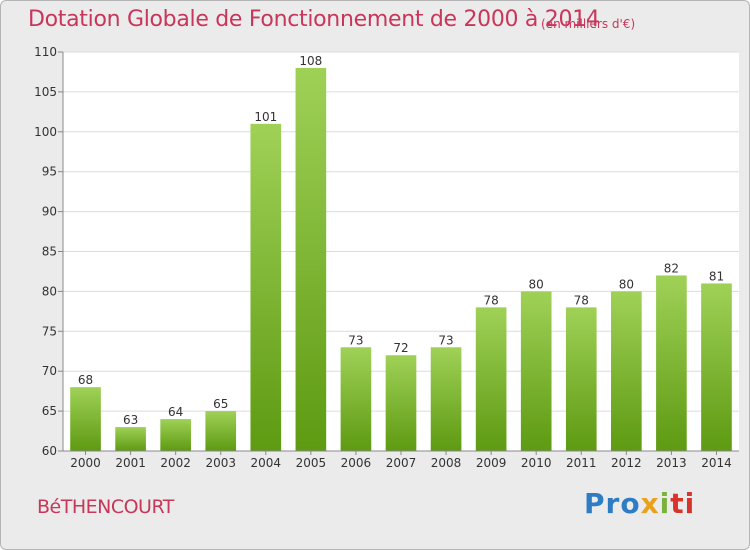 The image size is (750, 550). I want to click on x-tick-label-2009: 2009, so click(491, 463).